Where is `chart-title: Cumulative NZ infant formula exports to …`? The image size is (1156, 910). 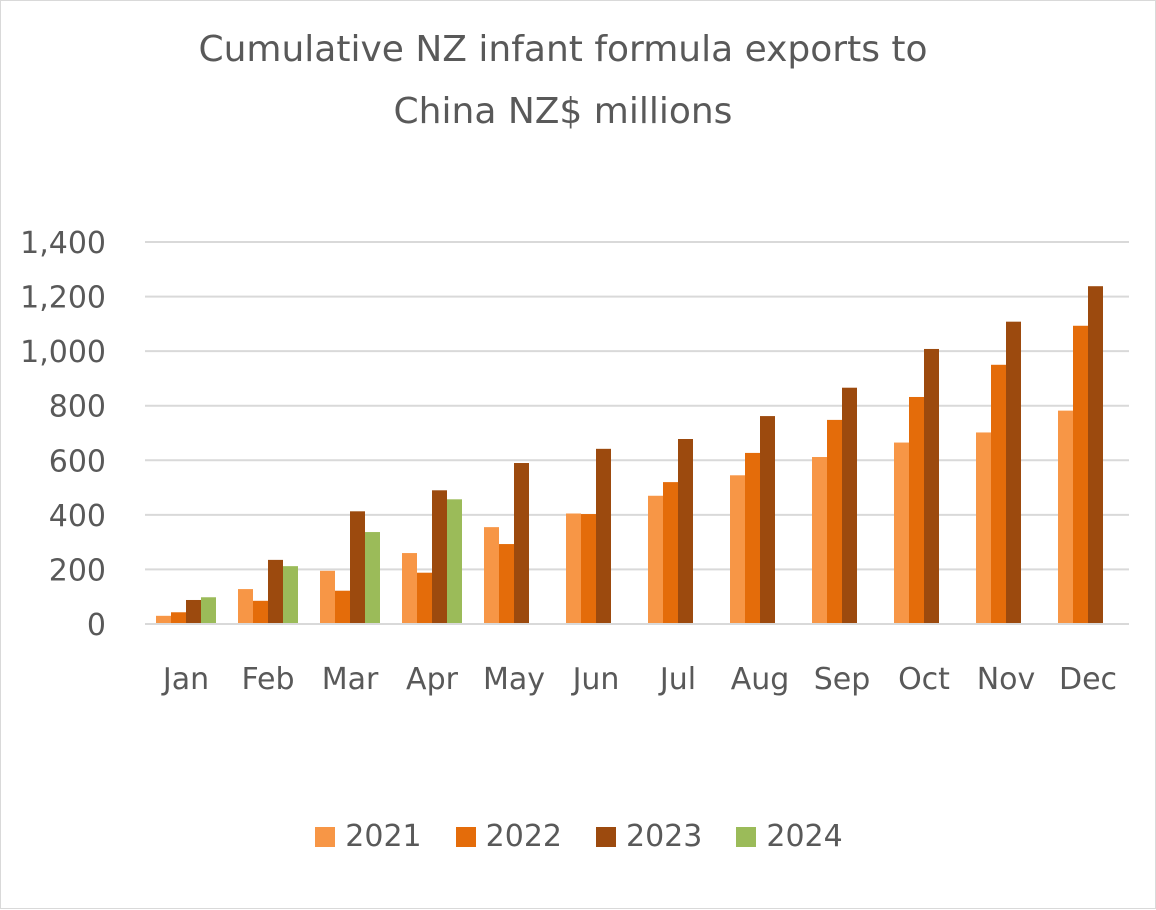
chart-title: Cumulative NZ infant formula exports to … is located at coordinates (563, 81).